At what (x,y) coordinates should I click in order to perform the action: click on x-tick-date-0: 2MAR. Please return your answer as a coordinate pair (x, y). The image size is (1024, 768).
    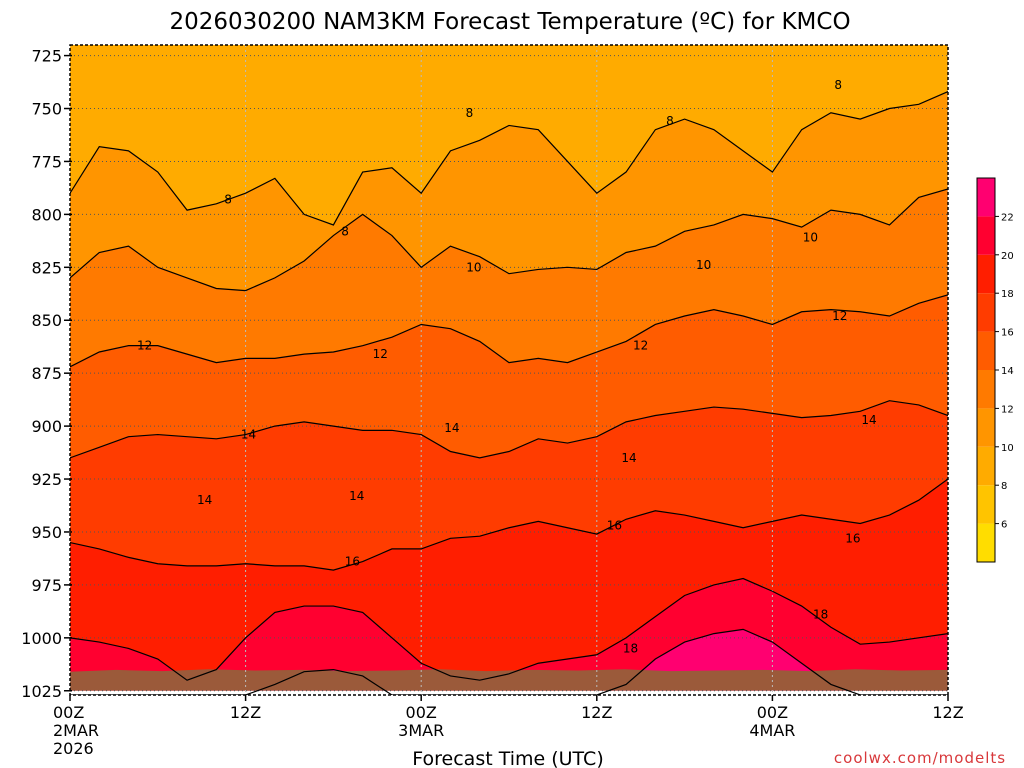
    Looking at the image, I should click on (76, 730).